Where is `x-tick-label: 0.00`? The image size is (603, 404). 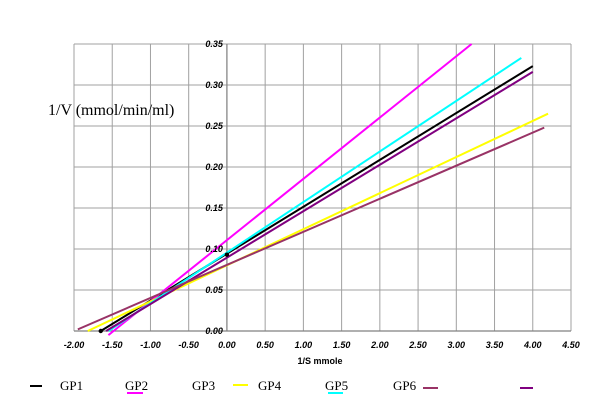
x-tick-label: 0.00 is located at coordinates (227, 345).